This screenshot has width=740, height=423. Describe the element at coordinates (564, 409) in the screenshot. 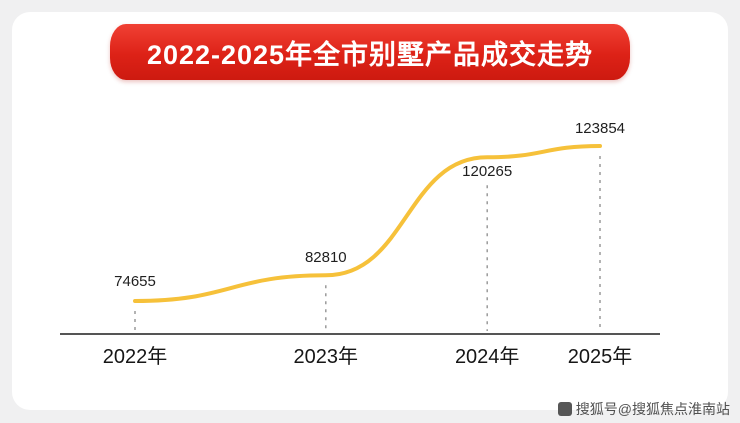

I see `sohu-logo-icon` at that location.